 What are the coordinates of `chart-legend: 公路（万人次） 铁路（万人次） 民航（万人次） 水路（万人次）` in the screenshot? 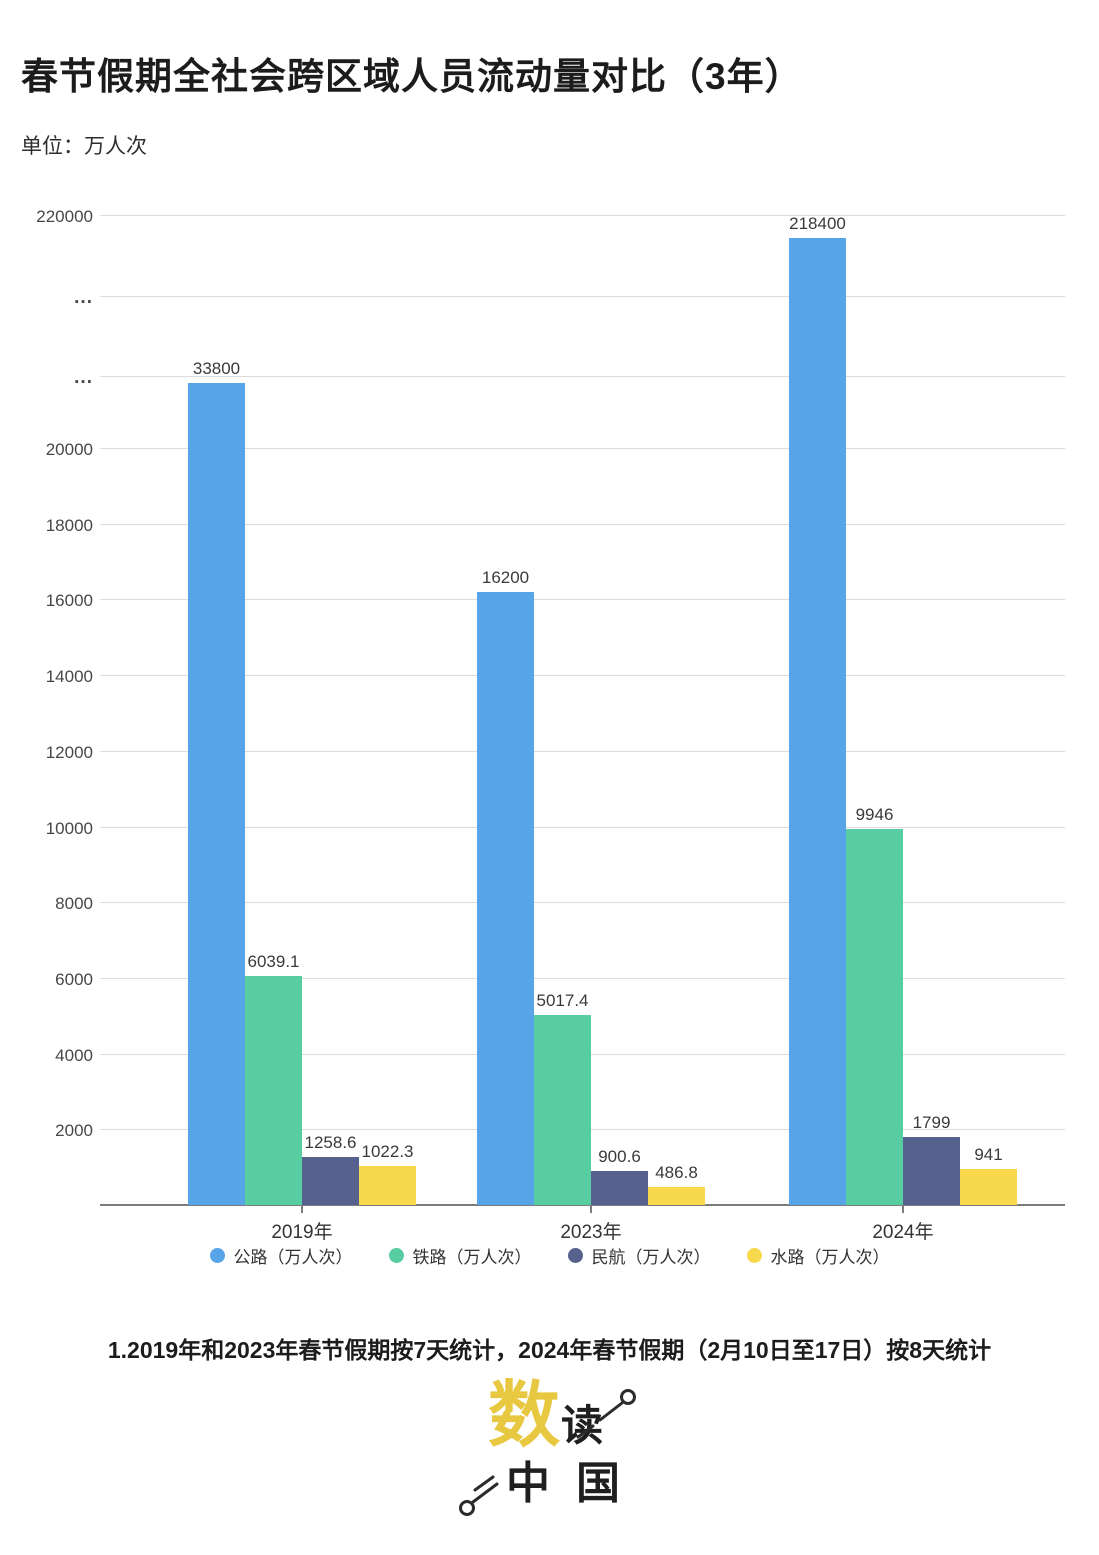 It's located at (549, 1255).